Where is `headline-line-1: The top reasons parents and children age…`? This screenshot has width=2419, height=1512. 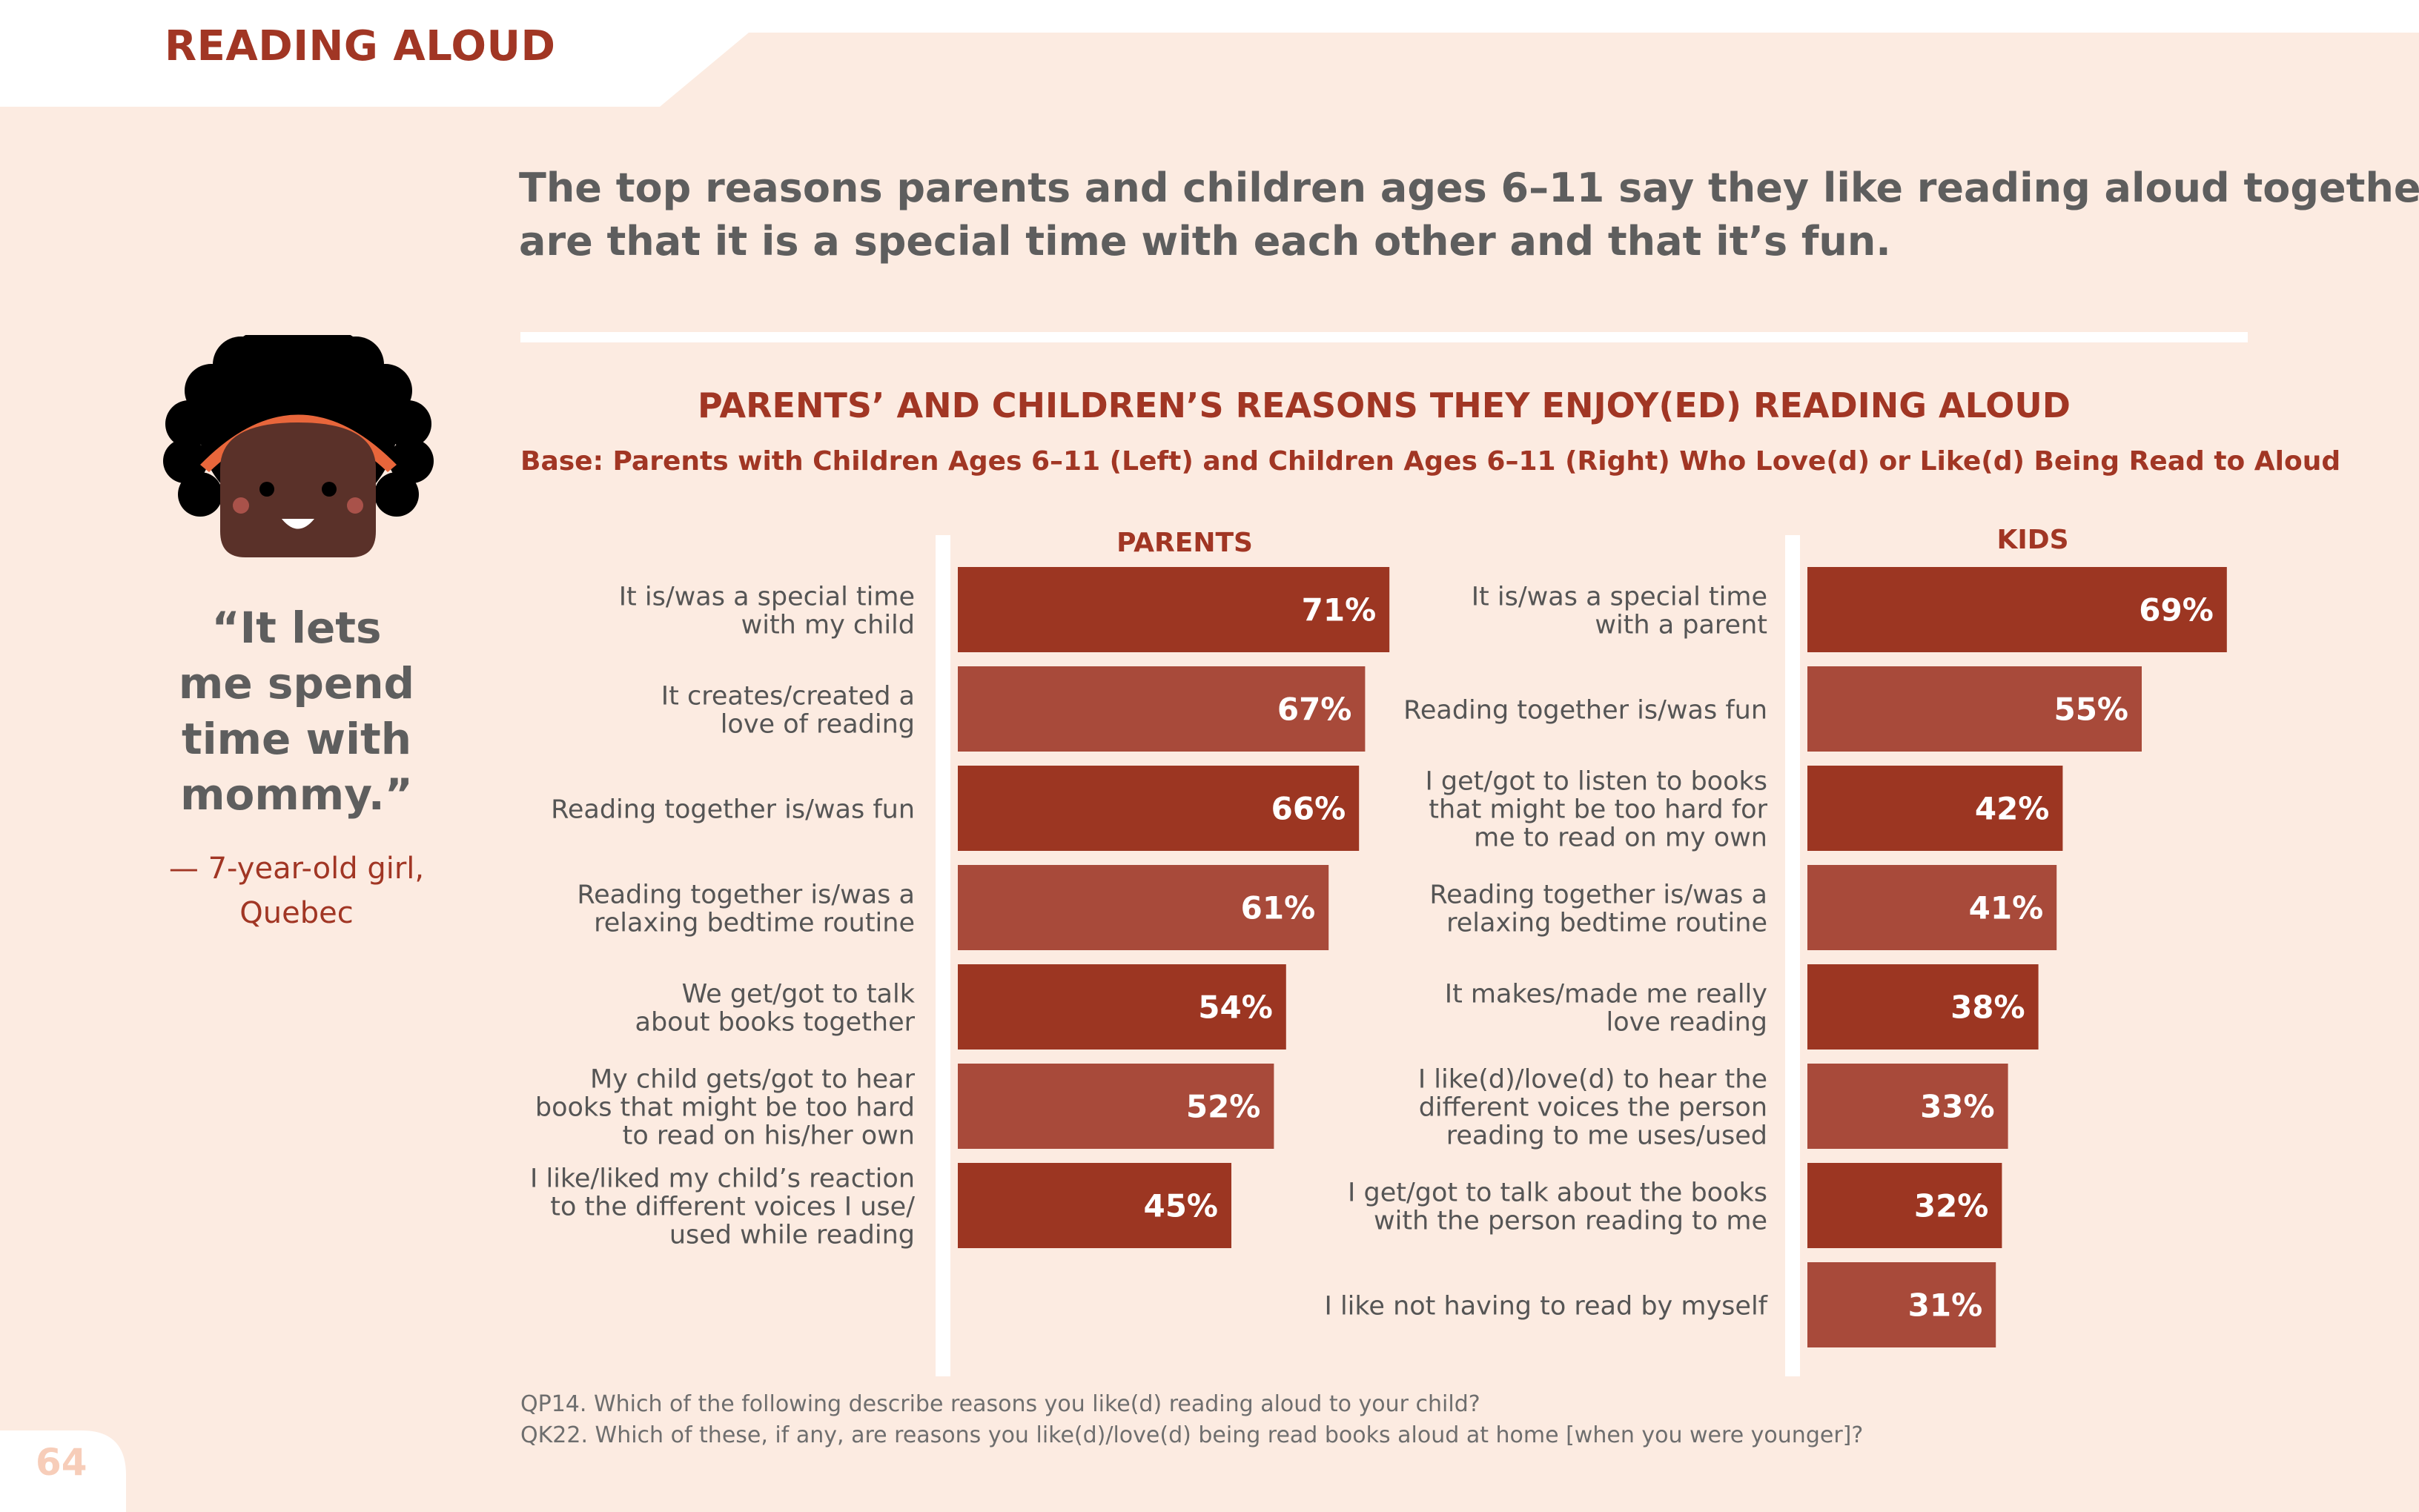 headline-line-1: The top reasons parents and children age… is located at coordinates (1469, 188).